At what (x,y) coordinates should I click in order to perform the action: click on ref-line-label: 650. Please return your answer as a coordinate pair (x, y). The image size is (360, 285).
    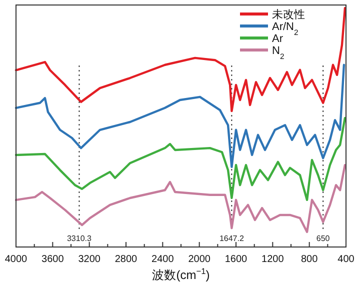
    Looking at the image, I should click on (323, 238).